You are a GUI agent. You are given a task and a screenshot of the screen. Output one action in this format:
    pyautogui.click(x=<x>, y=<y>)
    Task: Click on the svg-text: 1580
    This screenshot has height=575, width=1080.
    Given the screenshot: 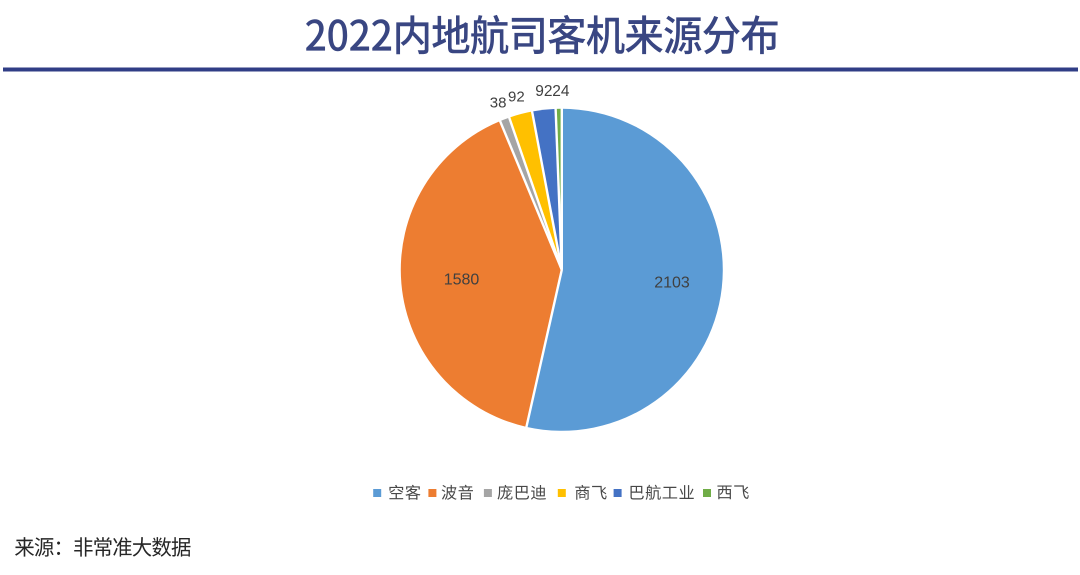 What is the action you would take?
    pyautogui.click(x=462, y=280)
    